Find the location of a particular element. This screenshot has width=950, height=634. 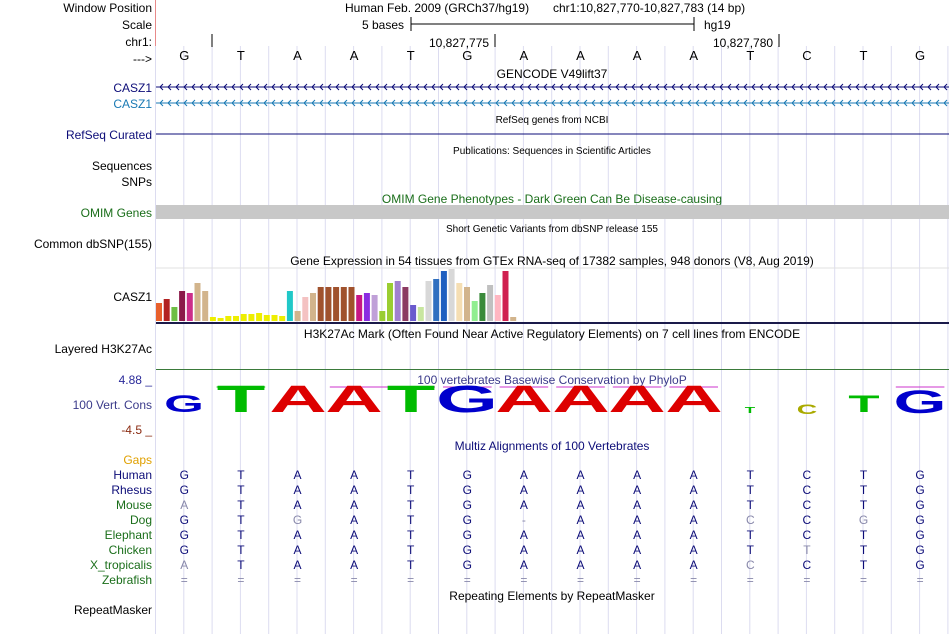

sequence-base: A is located at coordinates (297, 55).